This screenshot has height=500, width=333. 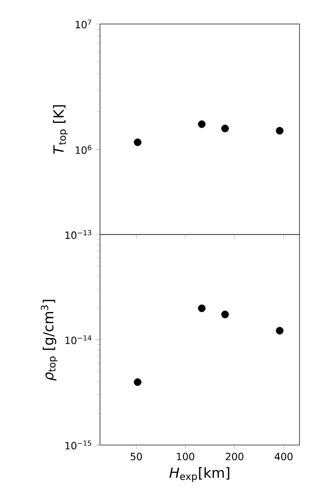 What do you see at coordinates (84, 24) in the screenshot?
I see `y-tick-label: 10$^{7}$` at bounding box center [84, 24].